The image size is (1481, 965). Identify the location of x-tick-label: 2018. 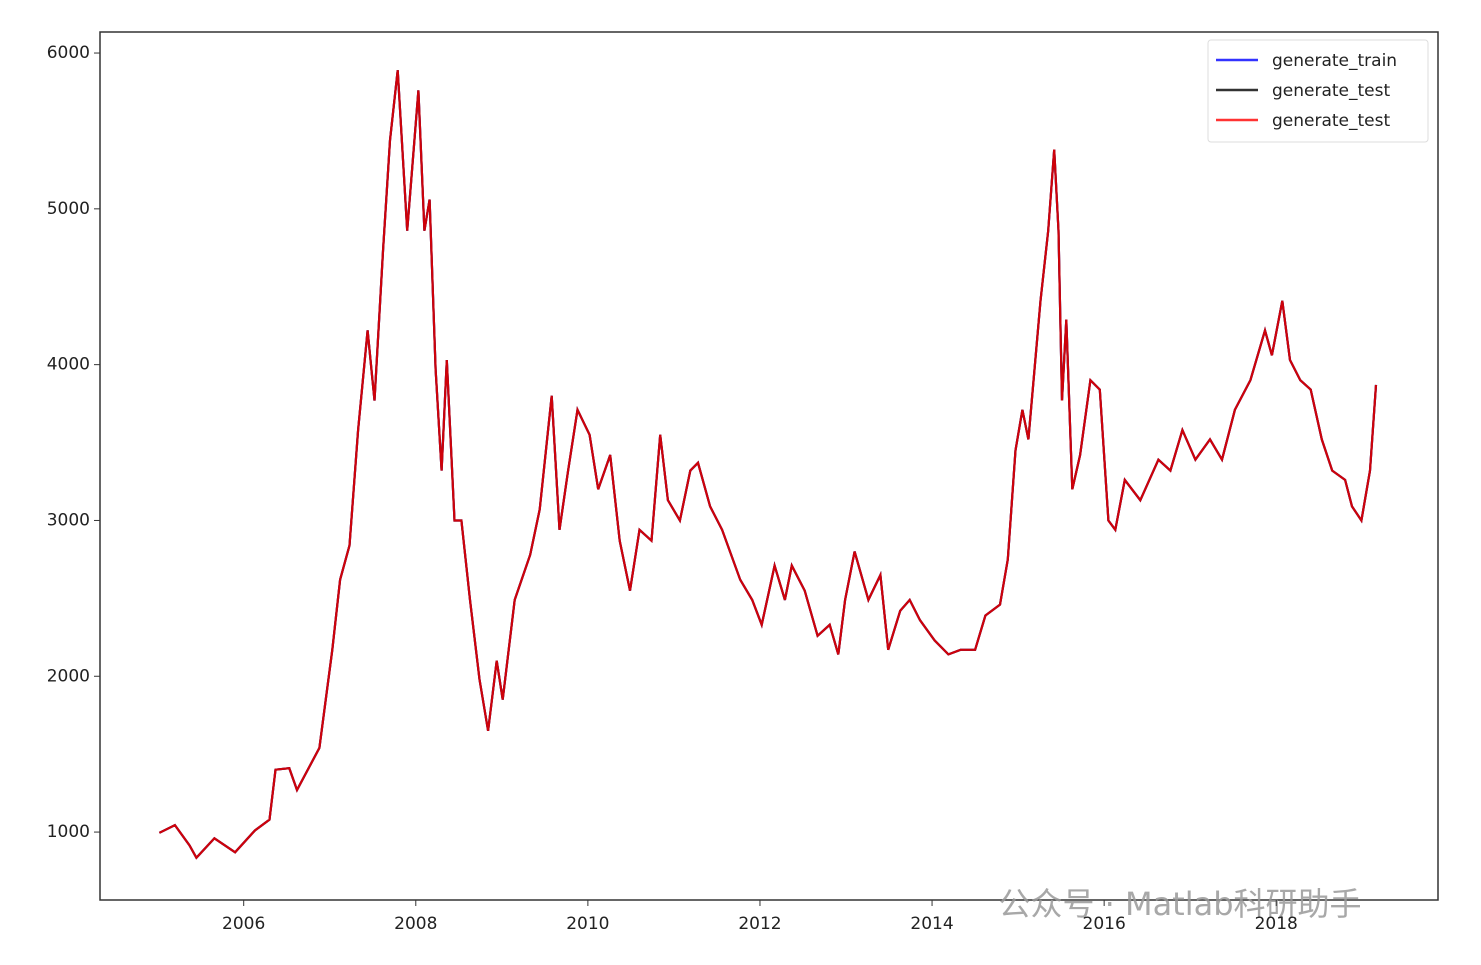
(1276, 924).